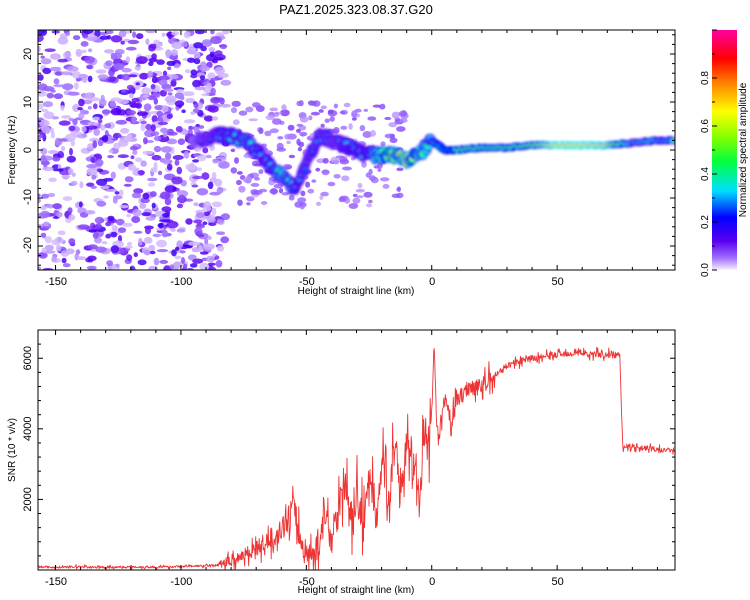 This screenshot has height=600, width=750. What do you see at coordinates (12, 450) in the screenshot?
I see `snr-ylabel: SNR (10 * v/v)` at bounding box center [12, 450].